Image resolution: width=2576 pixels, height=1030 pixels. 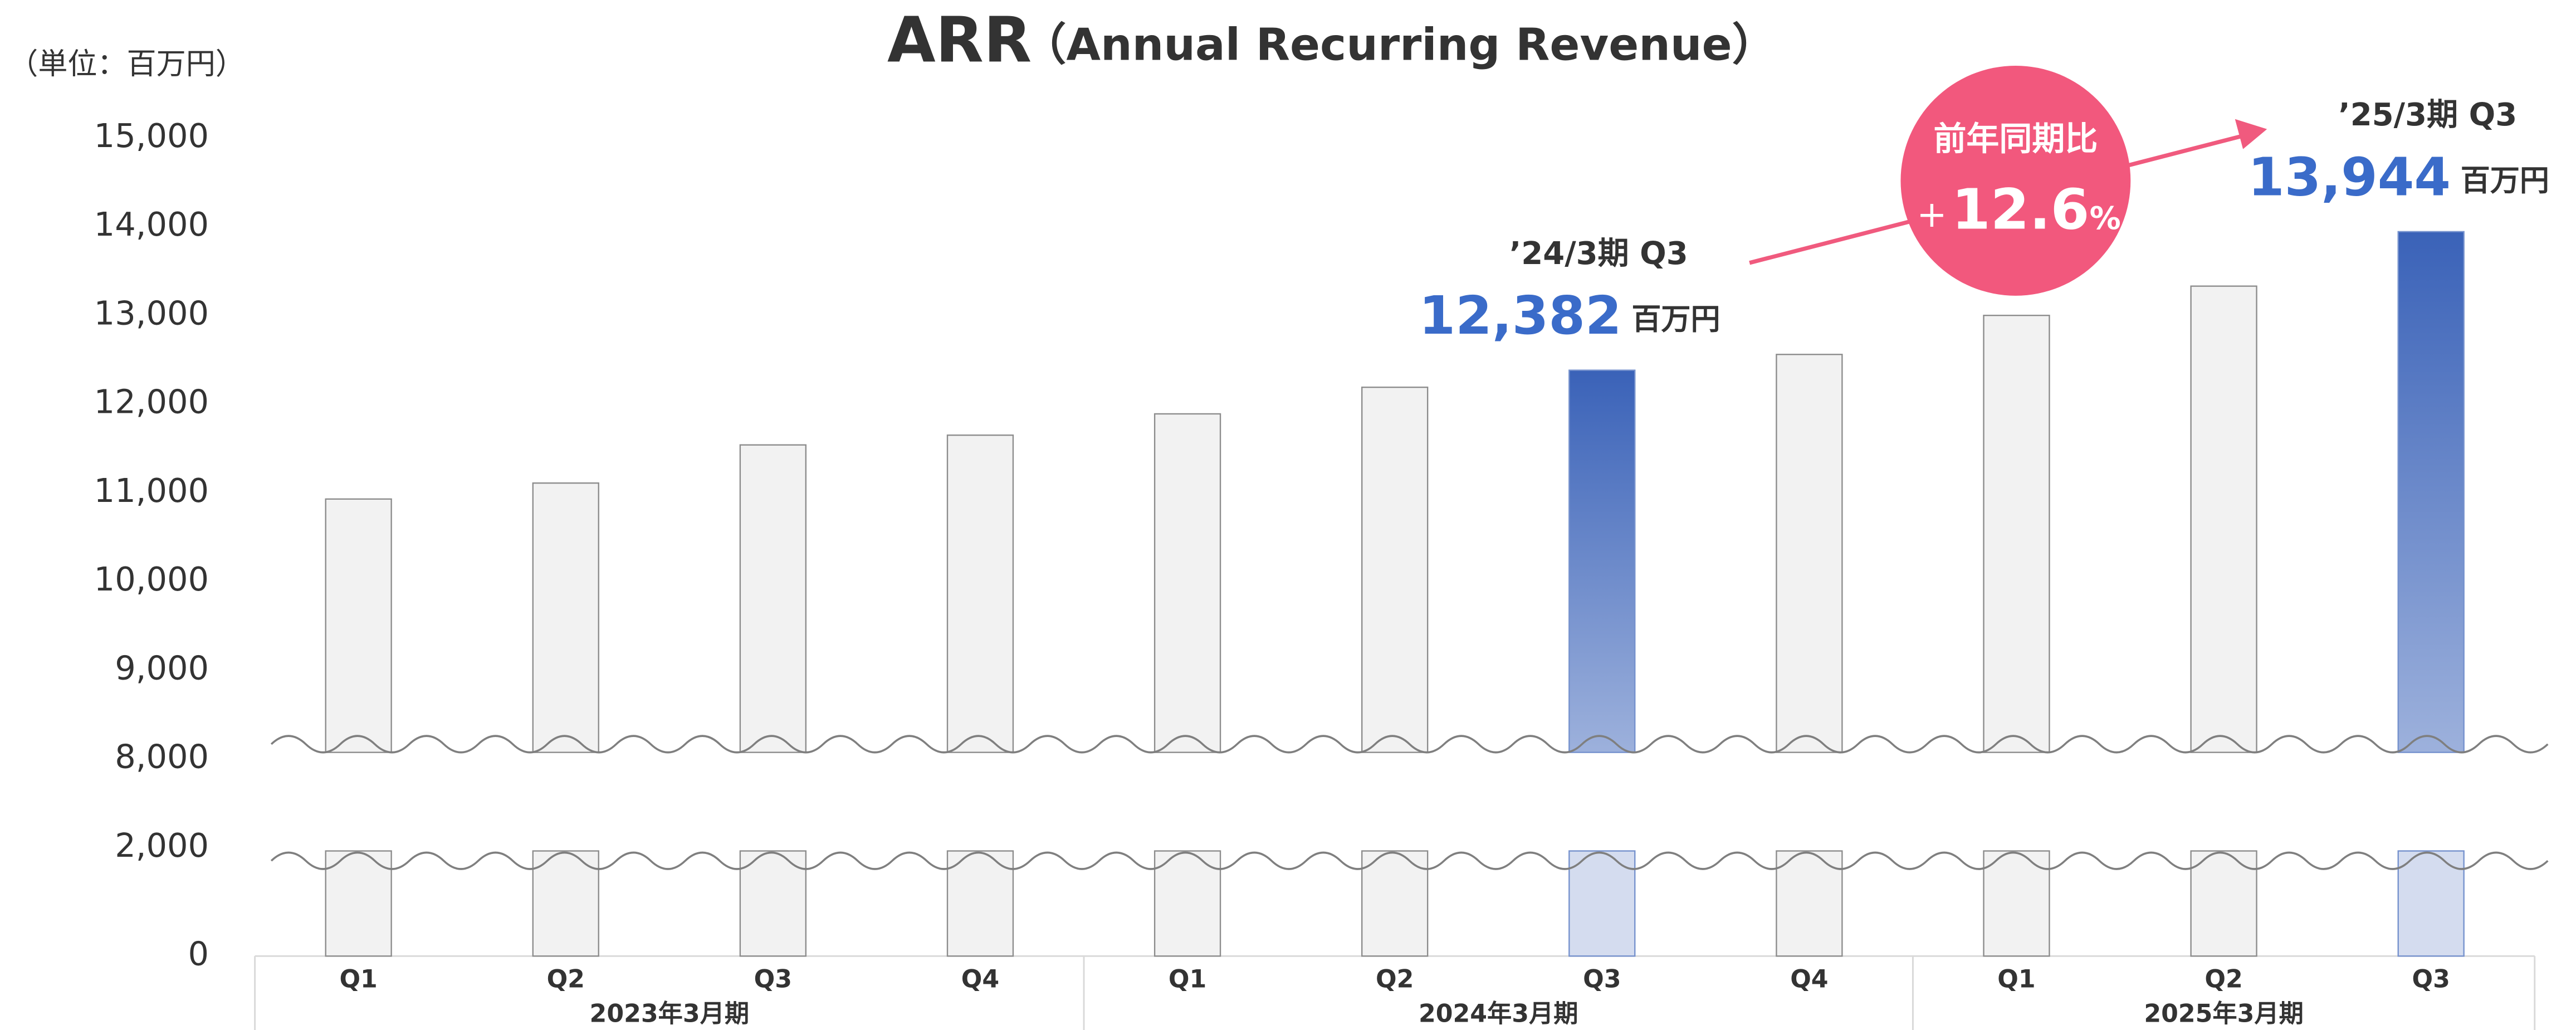 What do you see at coordinates (2428, 115) in the screenshot?
I see `annotation-title: ’25/3期 Q3` at bounding box center [2428, 115].